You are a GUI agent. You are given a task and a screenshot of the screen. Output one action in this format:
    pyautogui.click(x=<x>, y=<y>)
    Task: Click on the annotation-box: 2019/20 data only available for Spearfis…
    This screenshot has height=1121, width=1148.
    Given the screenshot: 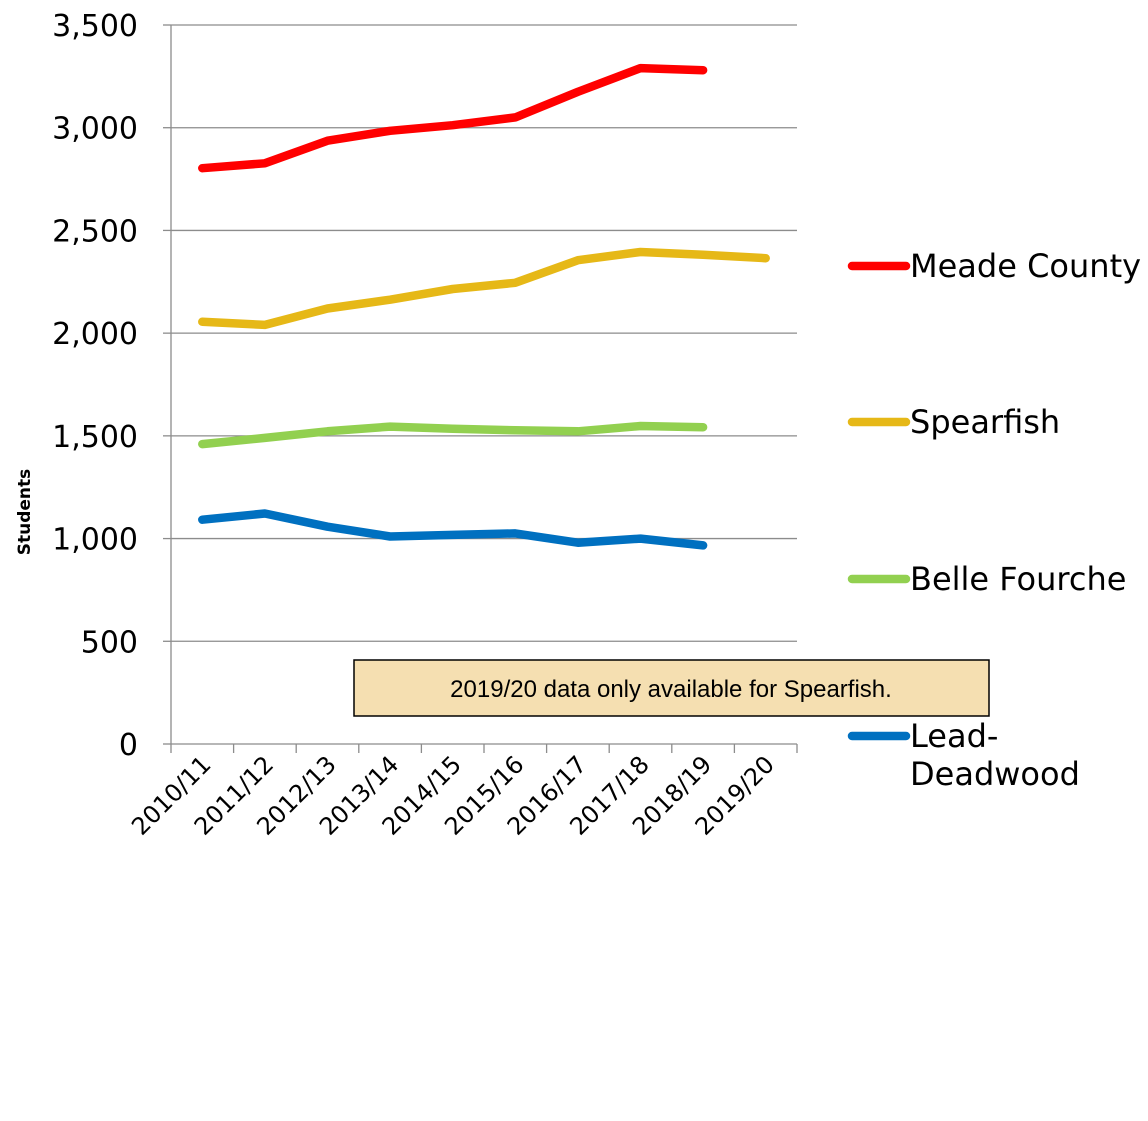 What is the action you would take?
    pyautogui.click(x=671, y=688)
    